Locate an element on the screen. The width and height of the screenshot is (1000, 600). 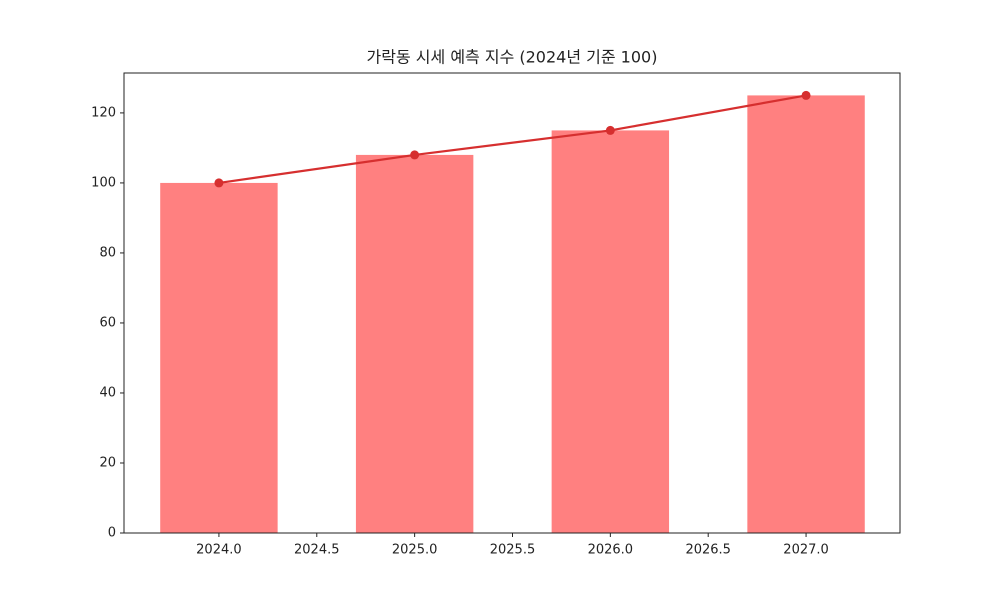
x-tick-label: 2024.0 is located at coordinates (219, 550).